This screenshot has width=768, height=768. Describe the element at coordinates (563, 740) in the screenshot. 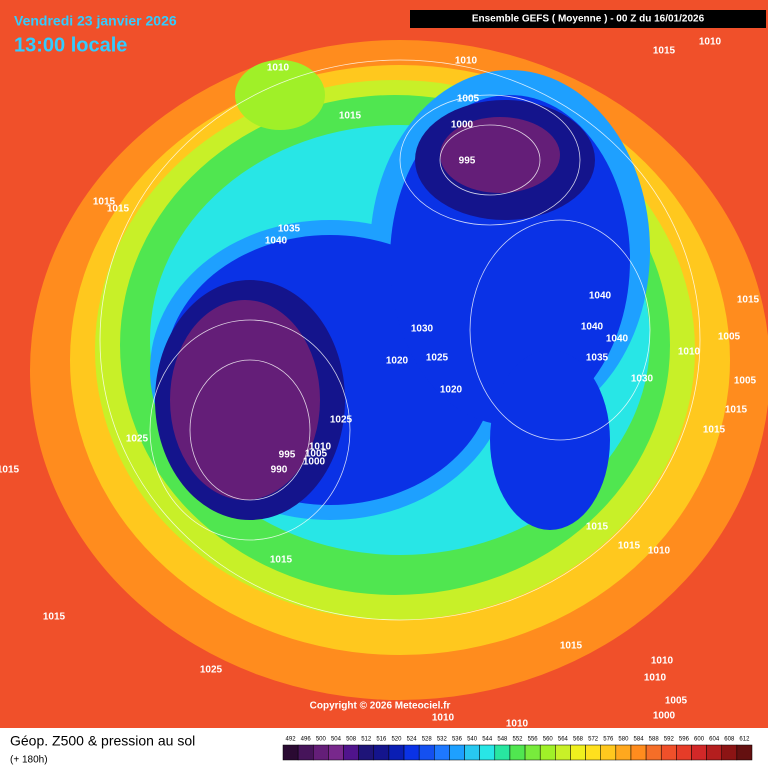

I see `scale-label: 564` at that location.